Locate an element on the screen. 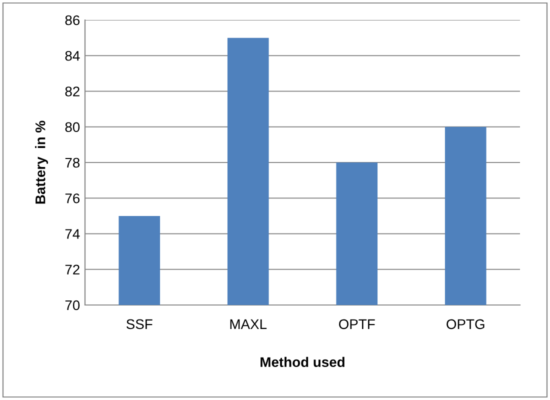 The image size is (550, 400). y-tick-label: 70 is located at coordinates (72, 305).